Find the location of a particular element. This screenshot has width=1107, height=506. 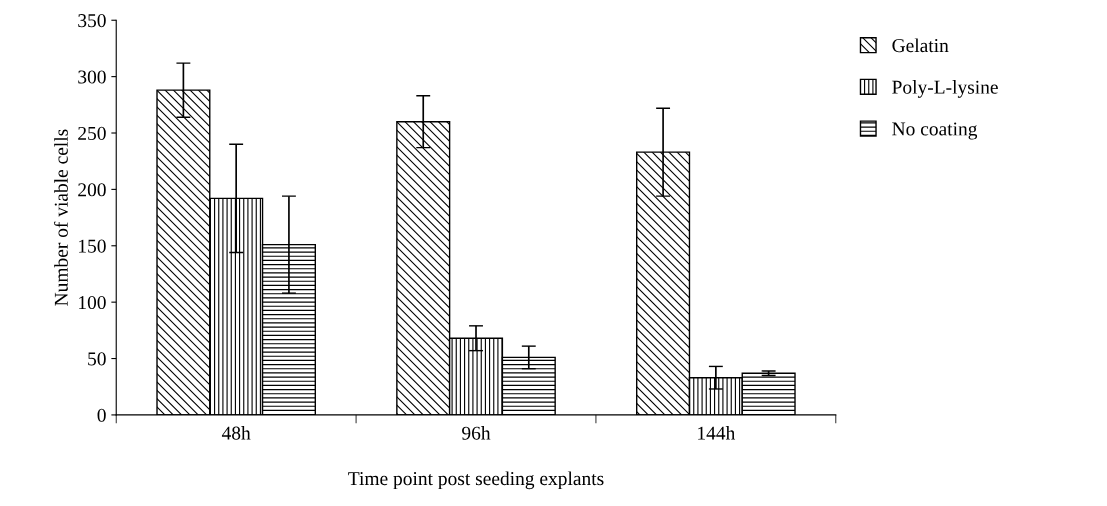

y-tick-label: 250 is located at coordinates (92, 133).